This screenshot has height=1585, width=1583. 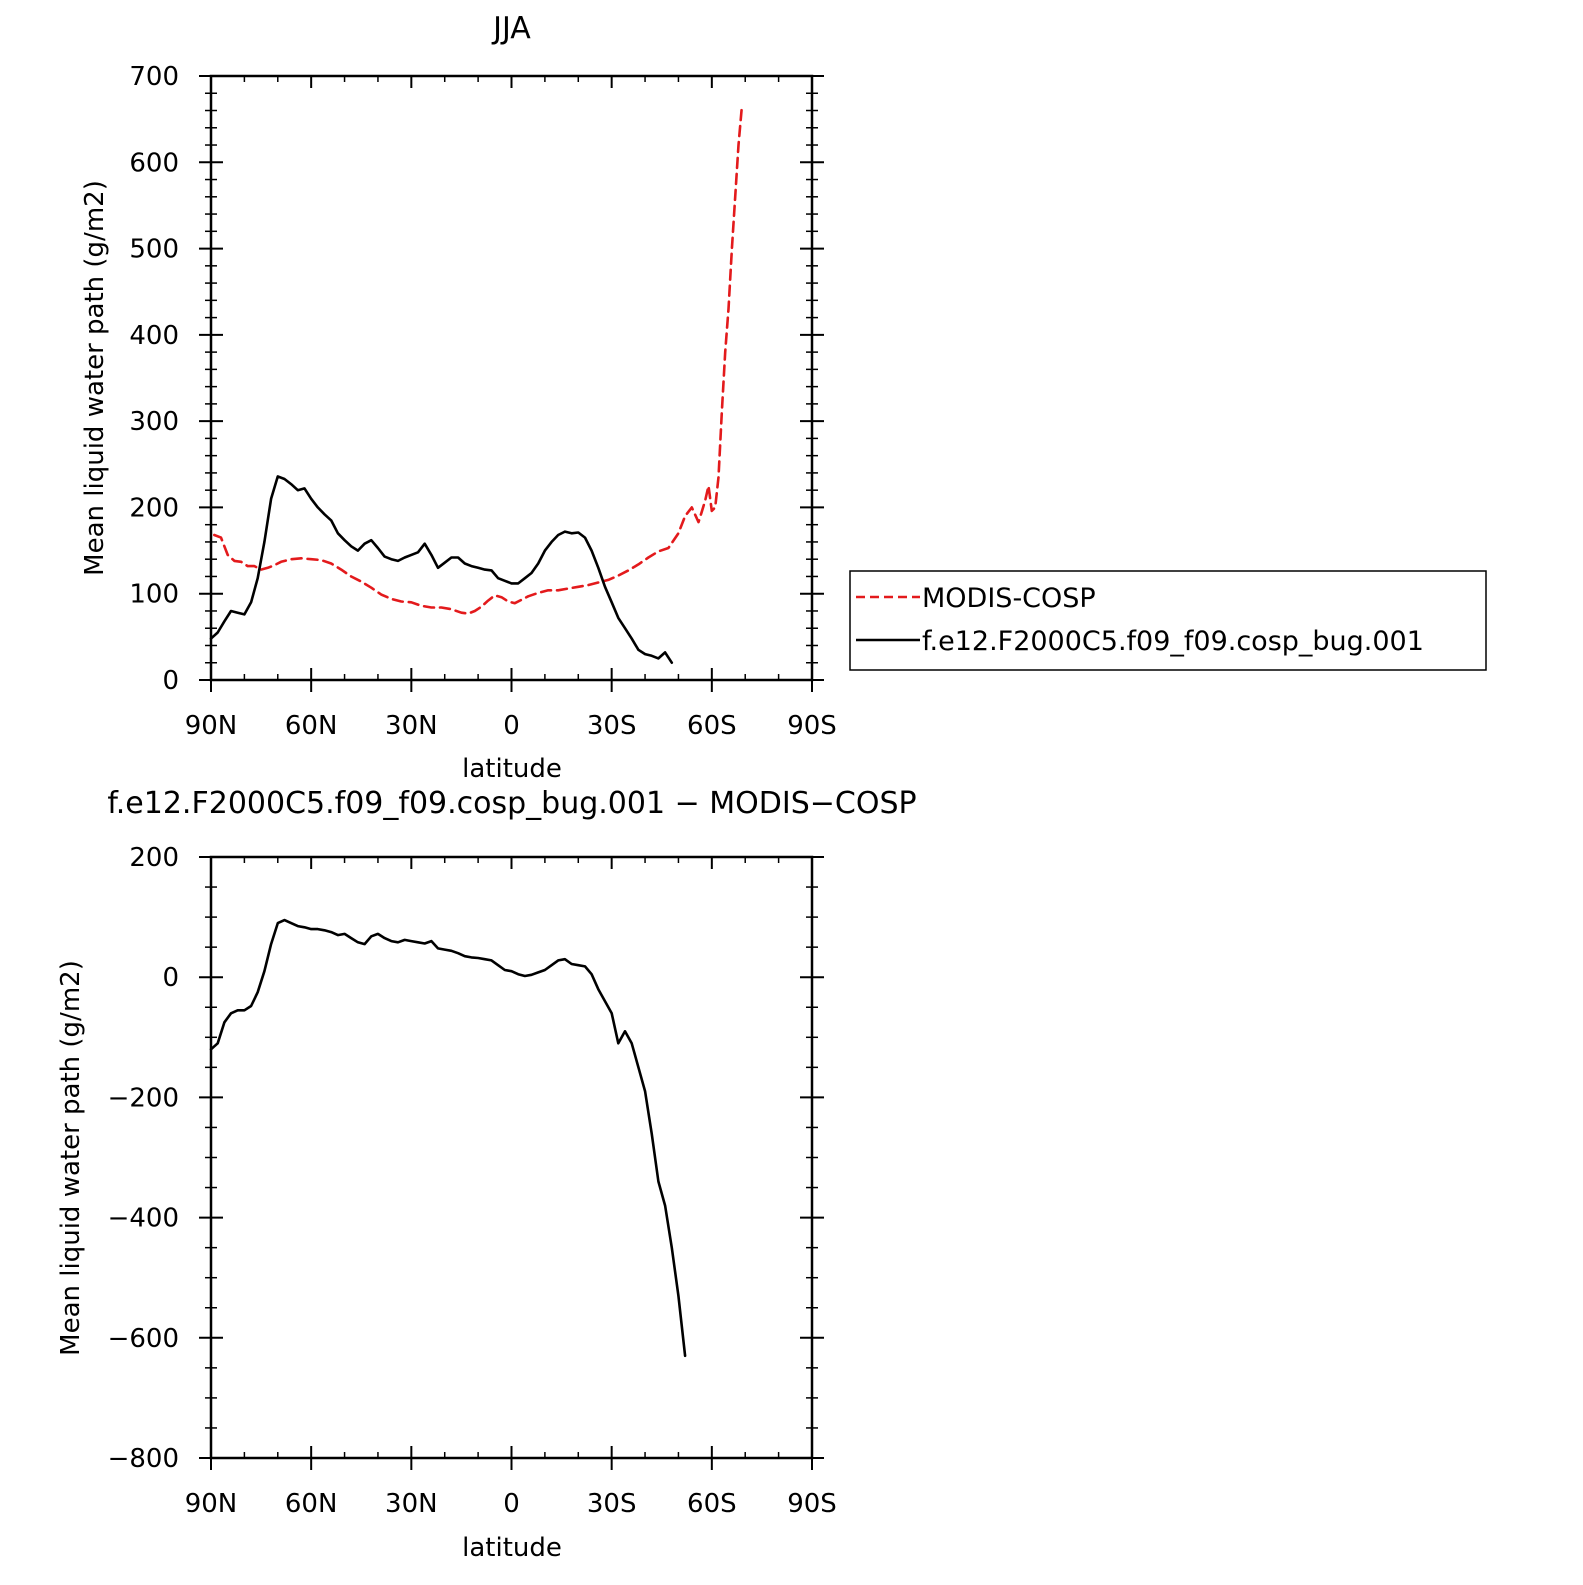 What do you see at coordinates (154, 336) in the screenshot?
I see `top-y-tick-label: 400` at bounding box center [154, 336].